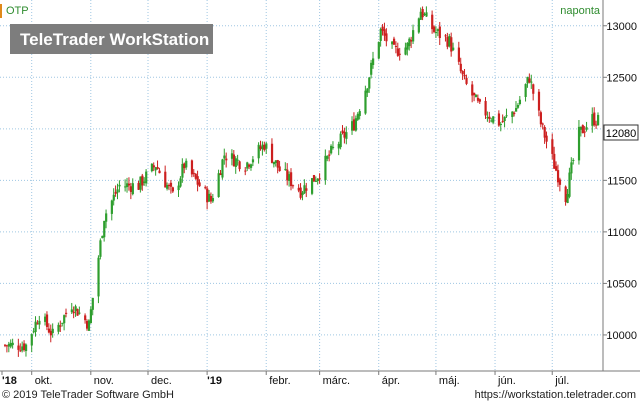  What do you see at coordinates (17, 11) in the screenshot?
I see `symbol-label: OTP` at bounding box center [17, 11].